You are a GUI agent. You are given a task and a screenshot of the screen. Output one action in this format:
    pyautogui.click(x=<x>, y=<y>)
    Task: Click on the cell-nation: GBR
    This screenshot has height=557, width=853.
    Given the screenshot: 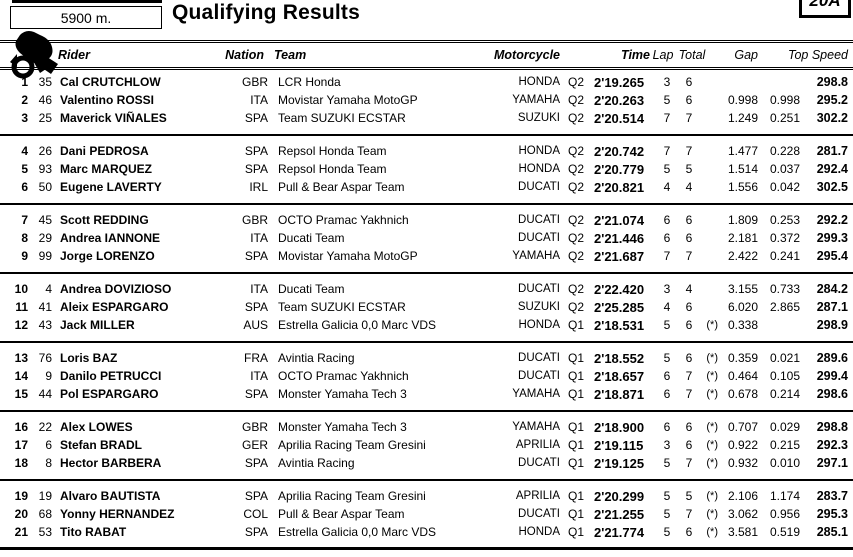 What is the action you would take?
    pyautogui.click(x=254, y=427)
    